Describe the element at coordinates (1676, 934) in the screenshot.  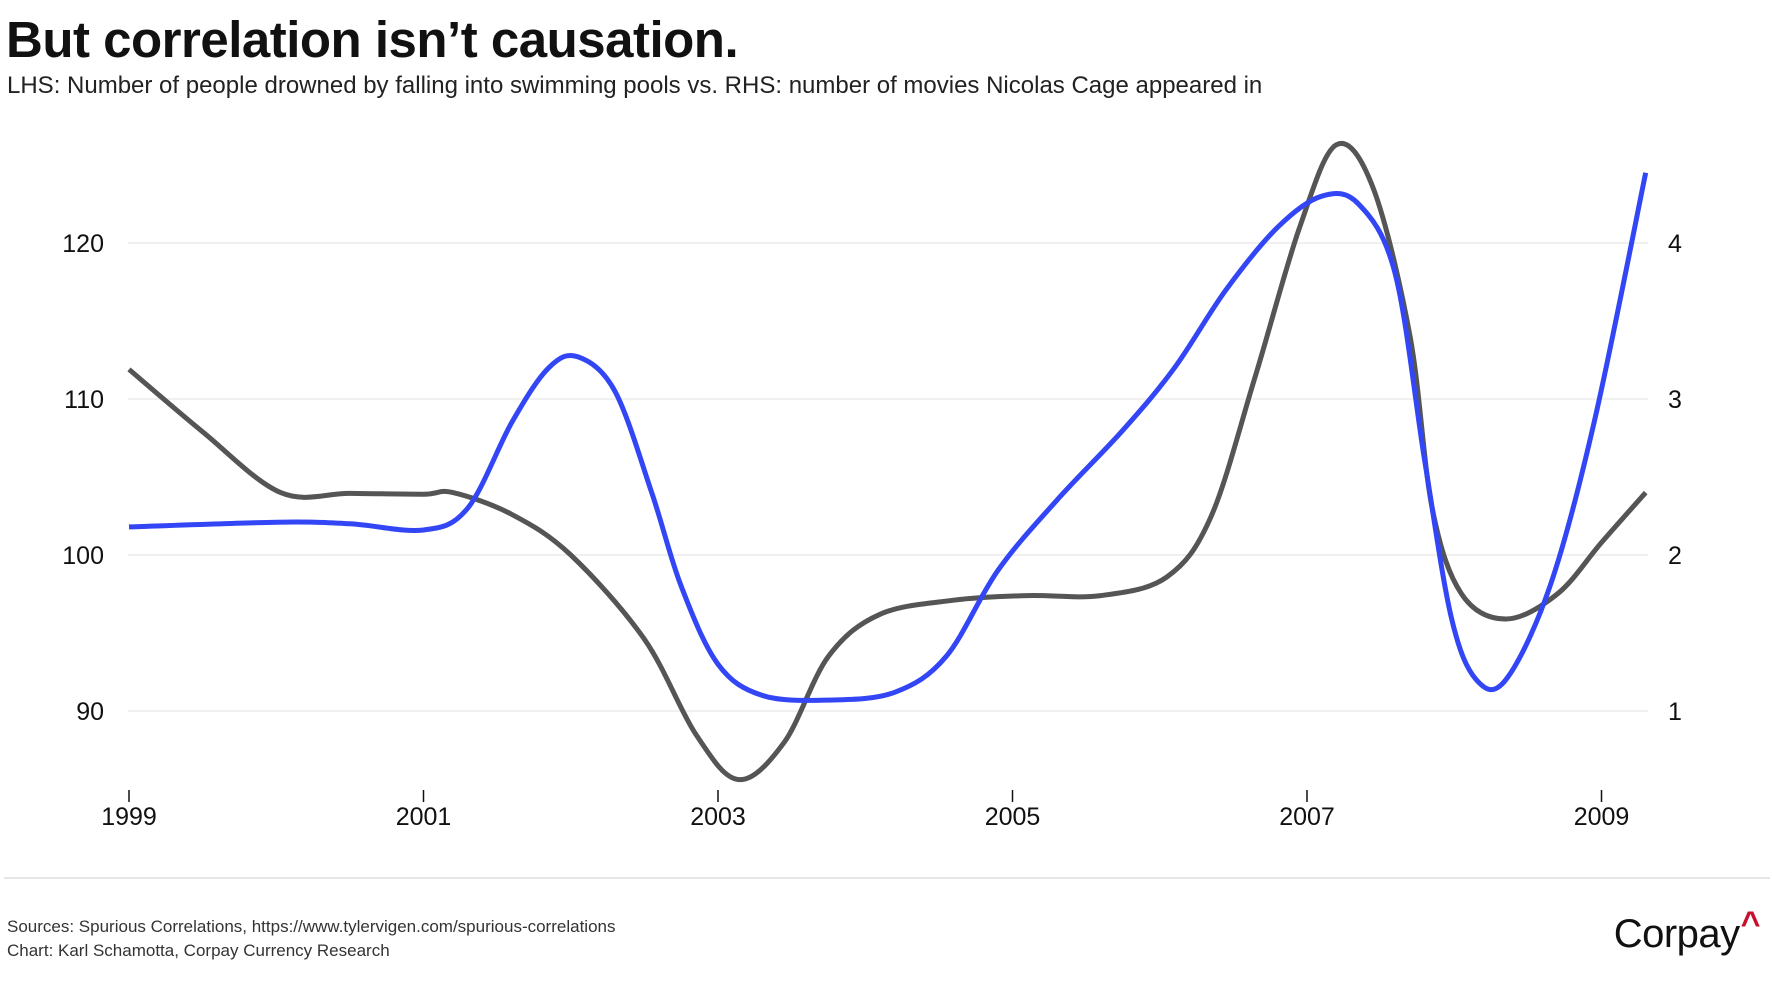
I see `logo-wordmark: Corpay` at that location.